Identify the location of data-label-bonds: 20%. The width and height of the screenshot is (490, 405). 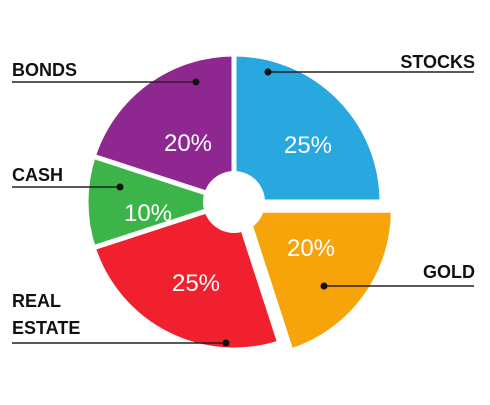
(188, 143).